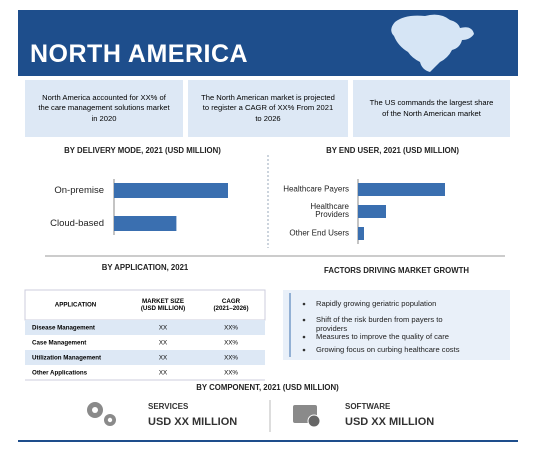  I want to click on software-icon, so click(314, 421).